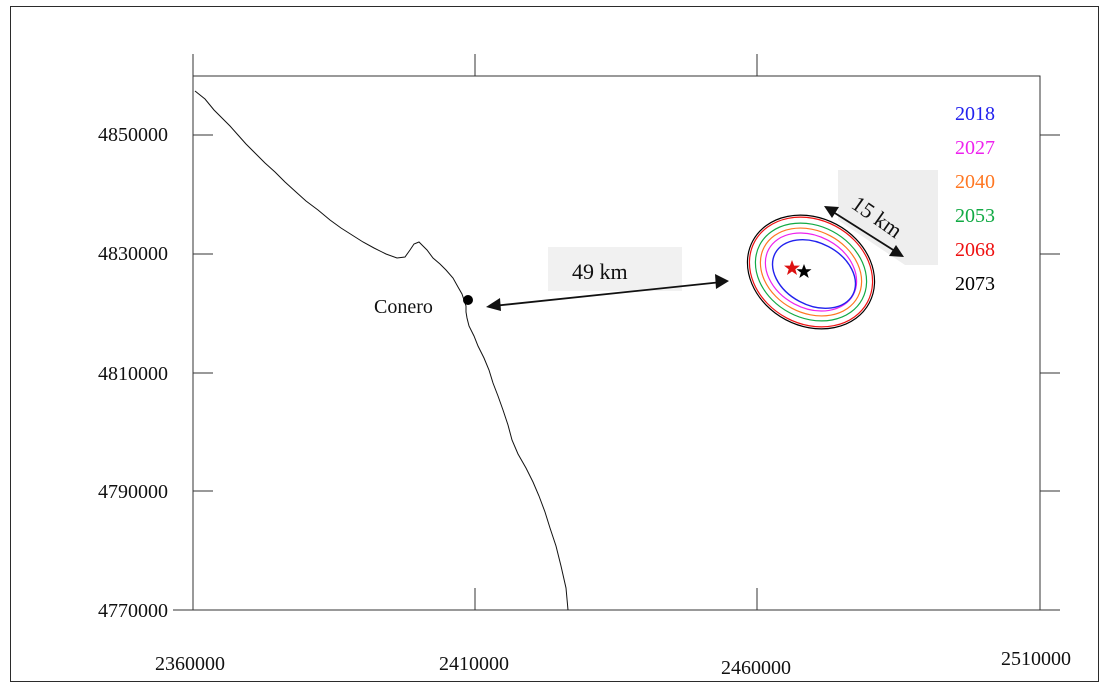  Describe the element at coordinates (975, 148) in the screenshot. I see `legend-item-2027: 2027` at that location.